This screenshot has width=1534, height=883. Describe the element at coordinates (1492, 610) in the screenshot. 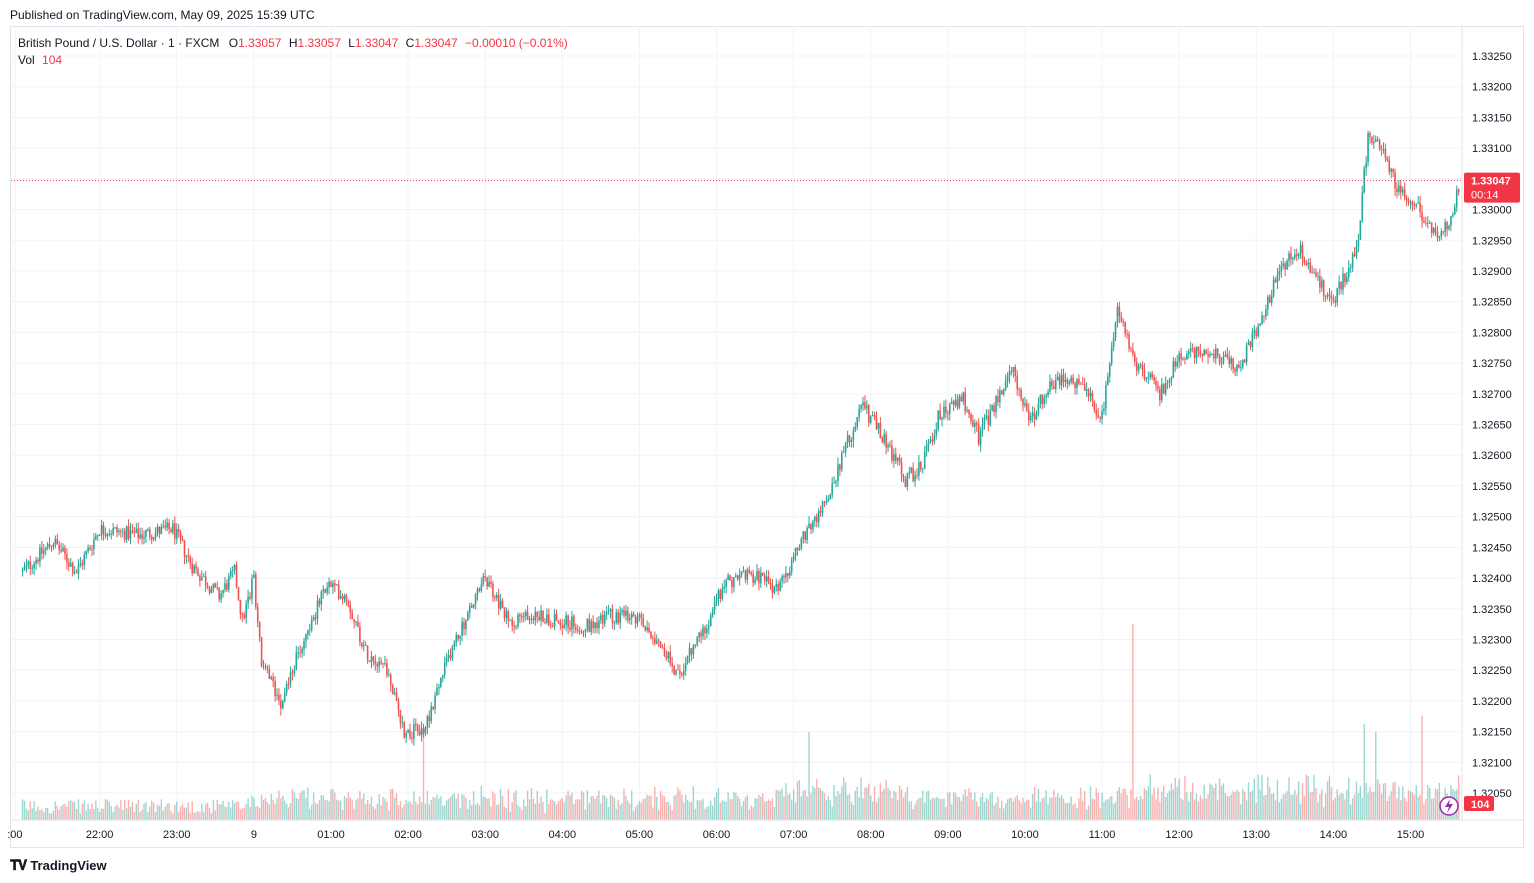

I see `price-tick-label: 1.32350` at that location.